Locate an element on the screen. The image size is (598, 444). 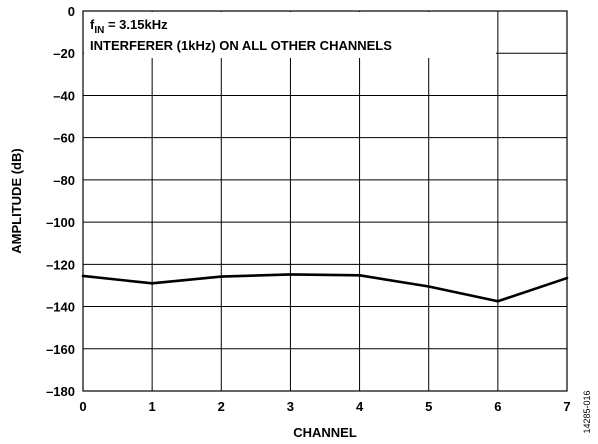
y-tick-label: 0 is located at coordinates (71, 11).